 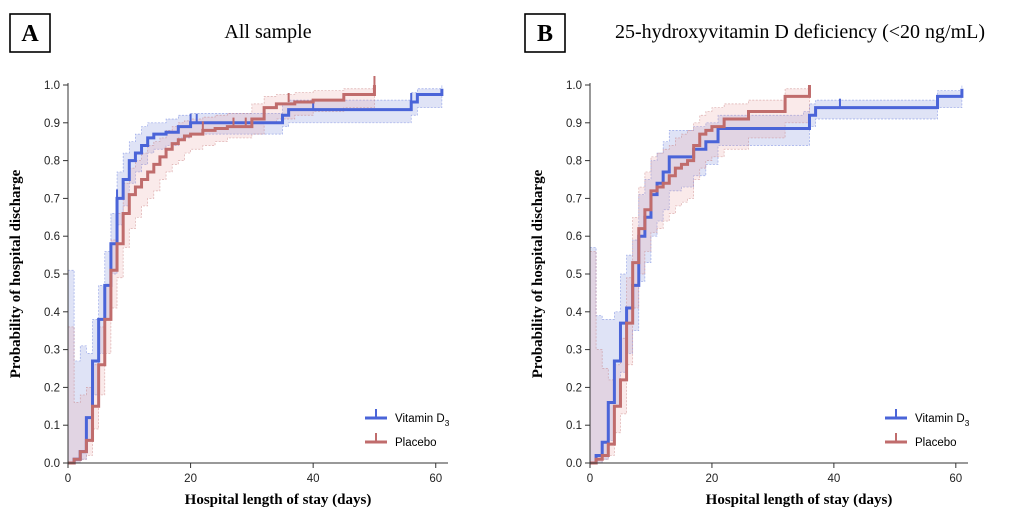 I want to click on panel-letter: A, so click(x=30, y=34).